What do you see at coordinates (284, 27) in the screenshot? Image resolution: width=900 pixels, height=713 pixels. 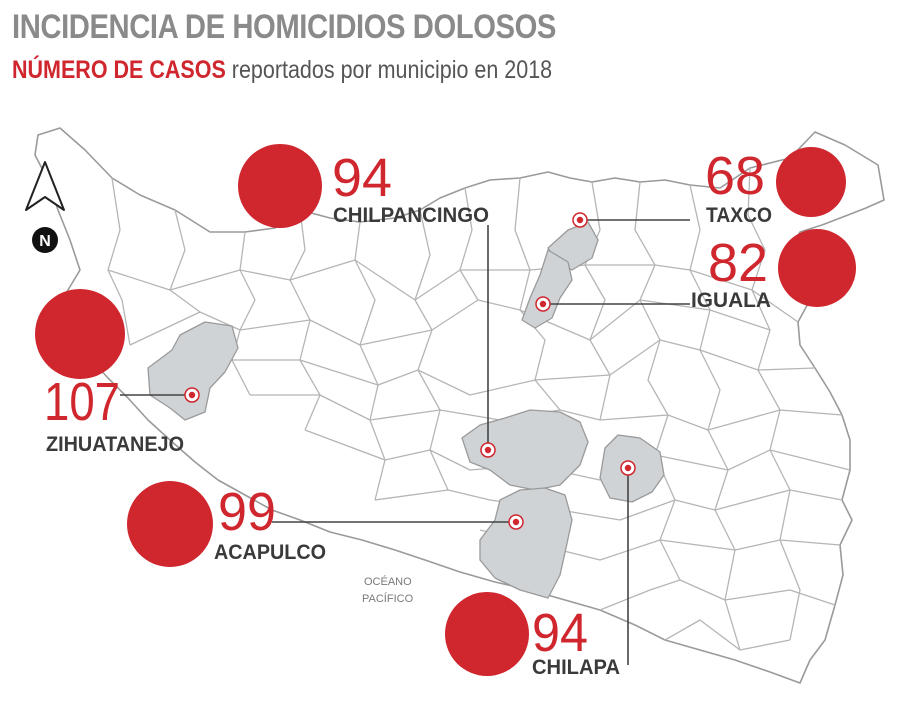 I see `map-title: INCIDENCIA DE HOMICIDIOS DOLOSOS` at bounding box center [284, 27].